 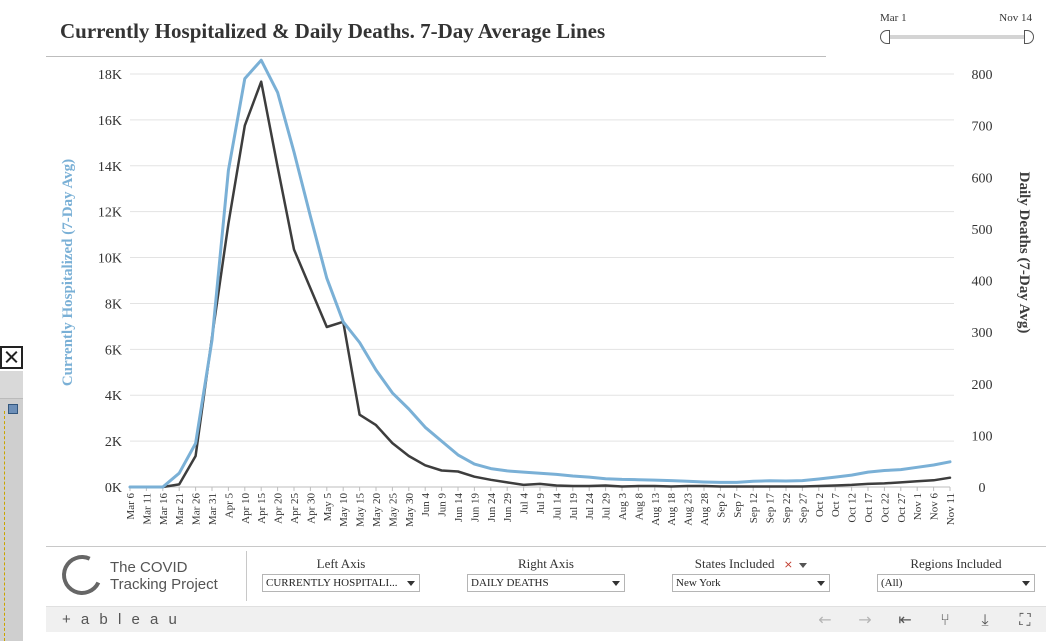 What do you see at coordinates (525, 504) in the screenshot?
I see `x-tick-label: Jul 4` at bounding box center [525, 504].